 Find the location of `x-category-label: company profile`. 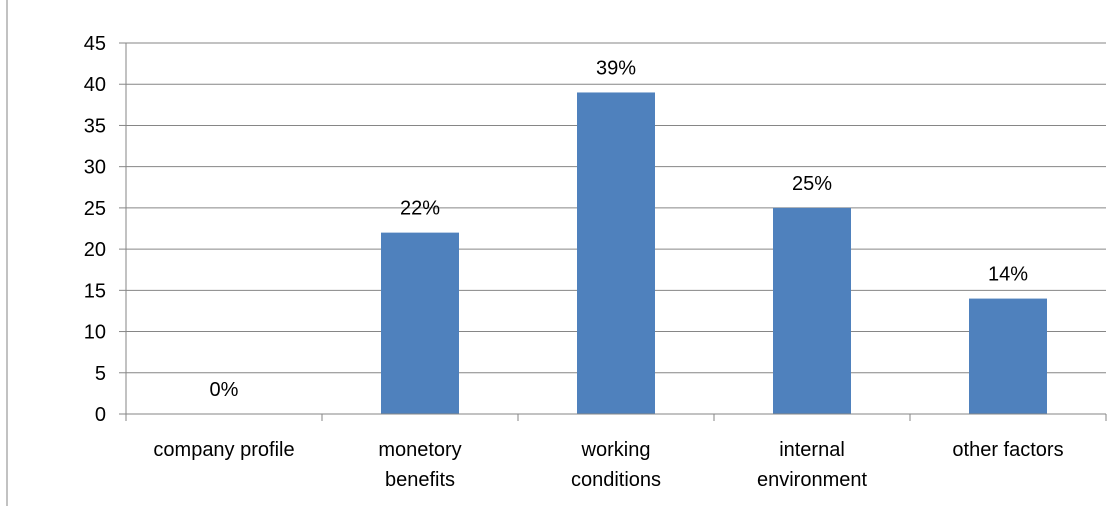

x-category-label: company profile is located at coordinates (223, 450).